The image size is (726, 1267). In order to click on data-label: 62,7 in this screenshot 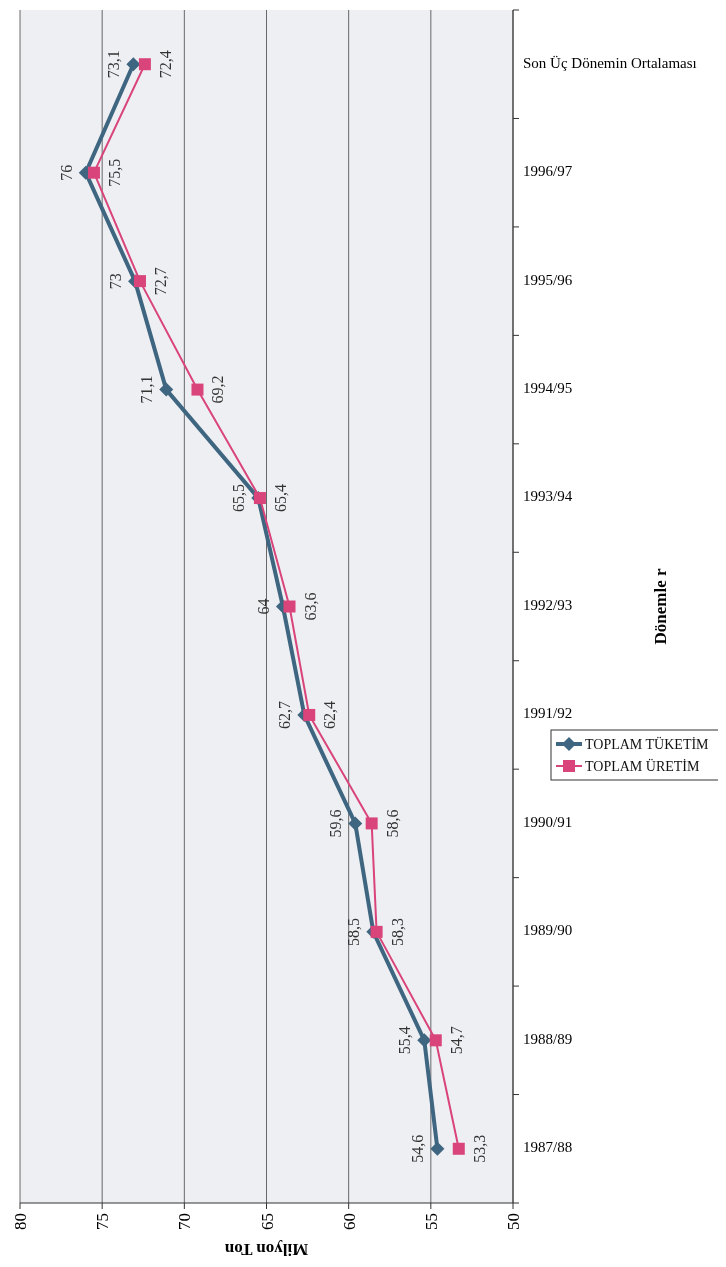, I will do `click(285, 714)`.